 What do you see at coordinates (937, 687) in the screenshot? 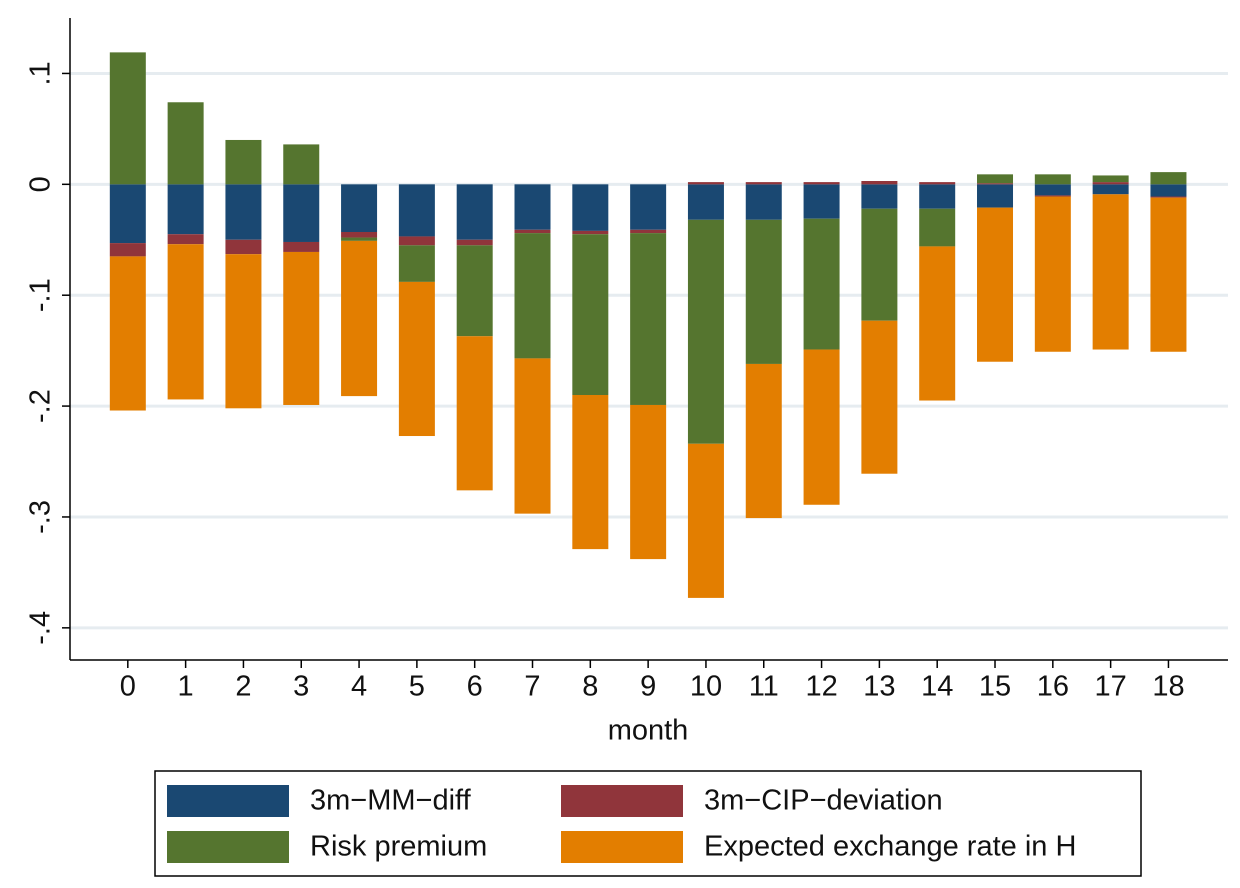
I see `x-tick-label: 14` at bounding box center [937, 687].